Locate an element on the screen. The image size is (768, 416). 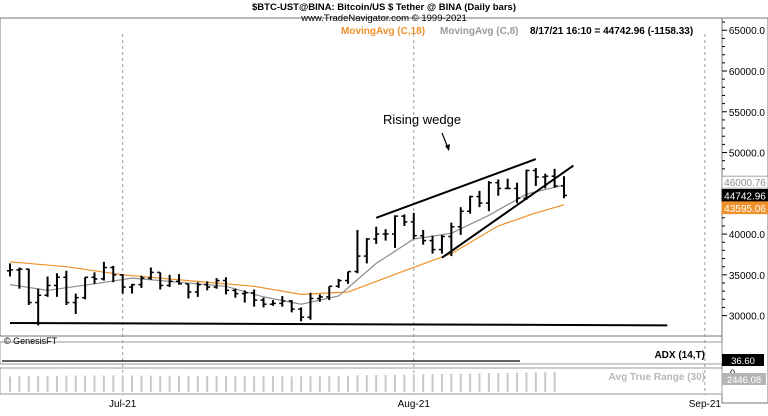
price-label-last: 44742.96 is located at coordinates (744, 195).